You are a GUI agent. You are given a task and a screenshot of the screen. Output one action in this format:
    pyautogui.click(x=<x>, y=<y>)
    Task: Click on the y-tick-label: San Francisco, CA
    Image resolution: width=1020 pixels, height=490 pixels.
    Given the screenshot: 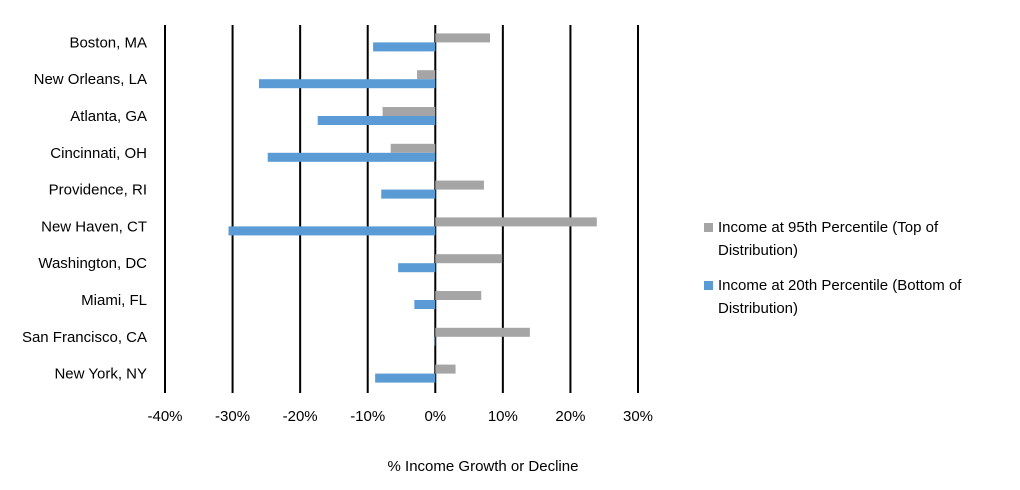 What is the action you would take?
    pyautogui.click(x=84, y=337)
    